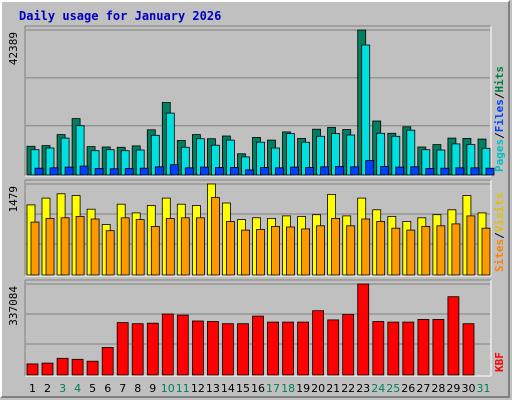 The width and height of the screenshot is (512, 400). Describe the element at coordinates (348, 388) in the screenshot. I see `day-label-22: 22` at that location.